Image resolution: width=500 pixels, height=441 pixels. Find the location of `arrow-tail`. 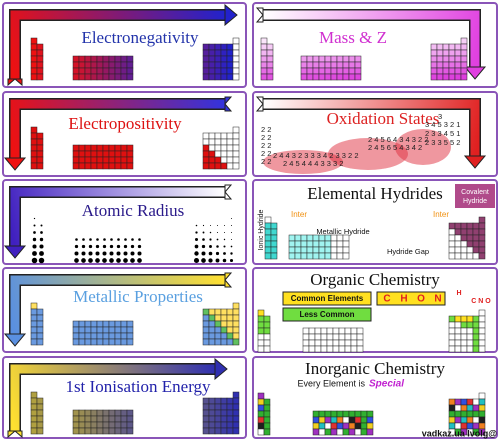

arrow-tail is located at coordinates (259, 15).